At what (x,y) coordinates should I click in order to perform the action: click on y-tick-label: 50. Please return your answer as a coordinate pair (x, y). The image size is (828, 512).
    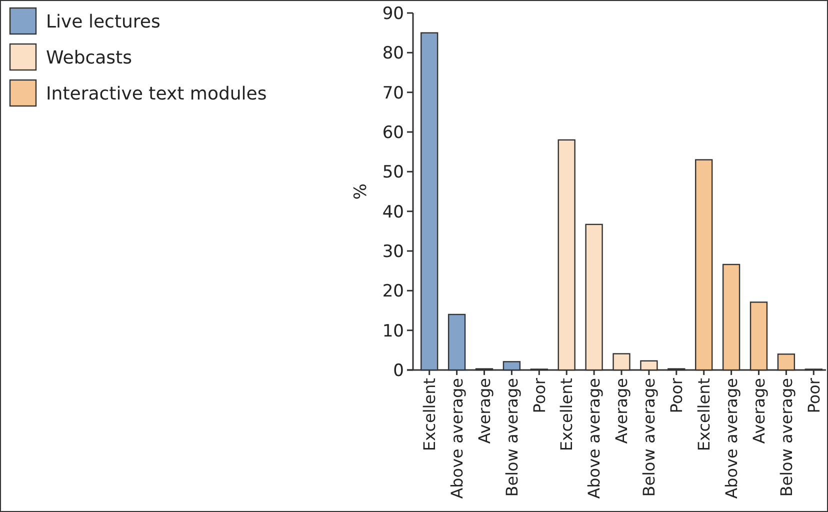
    Looking at the image, I should click on (393, 172).